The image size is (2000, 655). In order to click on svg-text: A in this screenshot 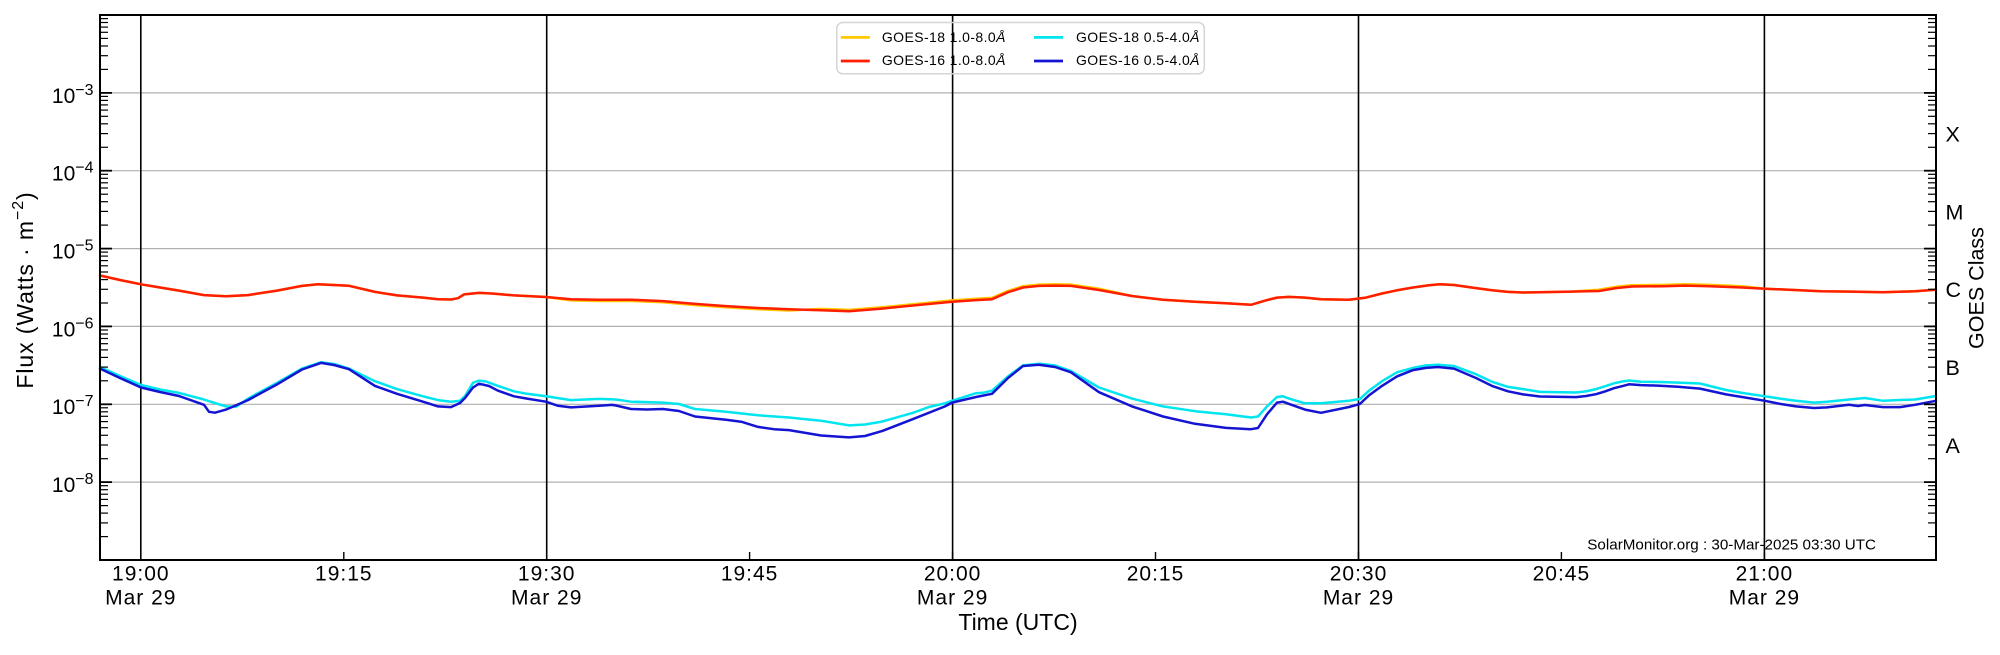, I will do `click(1953, 446)`.